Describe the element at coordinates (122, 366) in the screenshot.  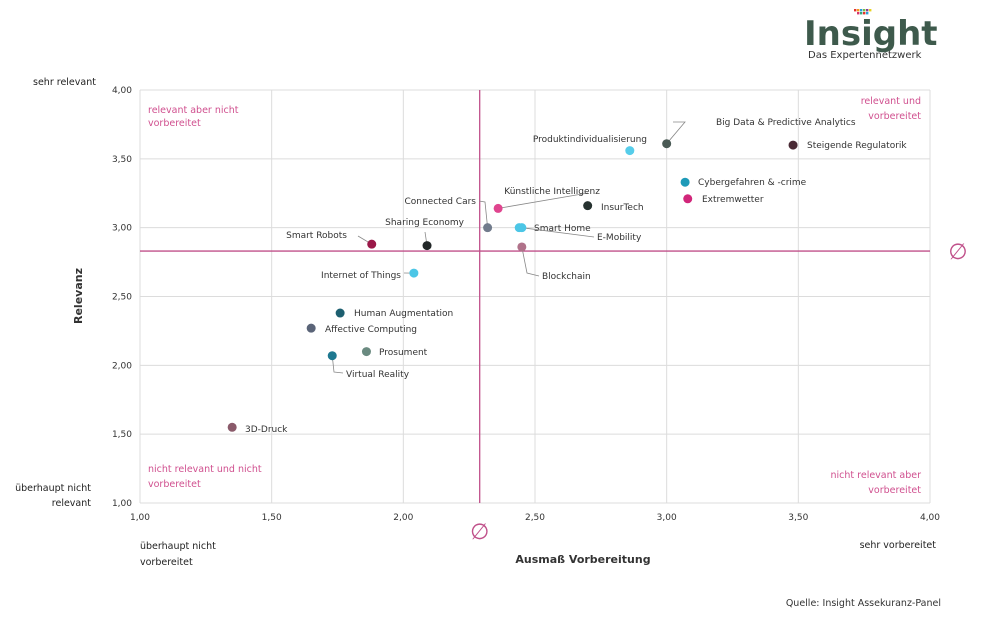
I see `y-tick-label: 2,00` at that location.